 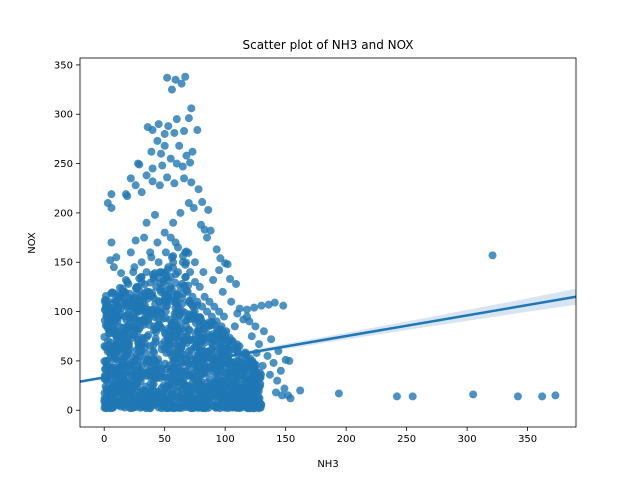 What do you see at coordinates (66, 361) in the screenshot?
I see `y-tick-label: 50` at bounding box center [66, 361].